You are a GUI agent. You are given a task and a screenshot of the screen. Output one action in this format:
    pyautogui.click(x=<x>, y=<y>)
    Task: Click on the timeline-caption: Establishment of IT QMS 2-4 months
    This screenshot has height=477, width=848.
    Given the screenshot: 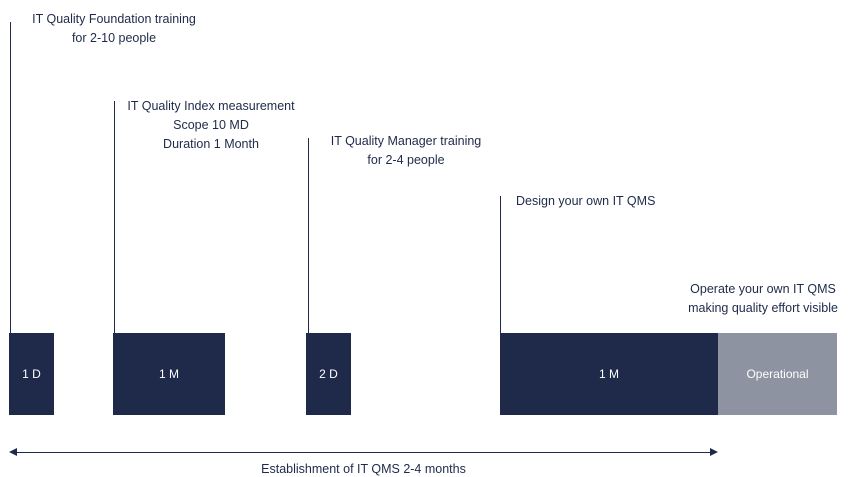 What is the action you would take?
    pyautogui.click(x=363, y=469)
    